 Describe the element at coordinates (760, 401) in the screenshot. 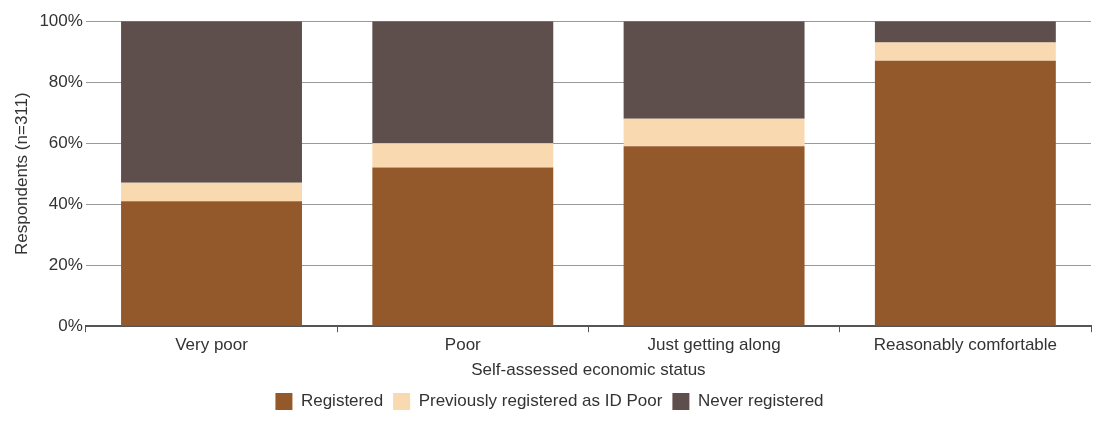

I see `legend-label: Never registered` at that location.